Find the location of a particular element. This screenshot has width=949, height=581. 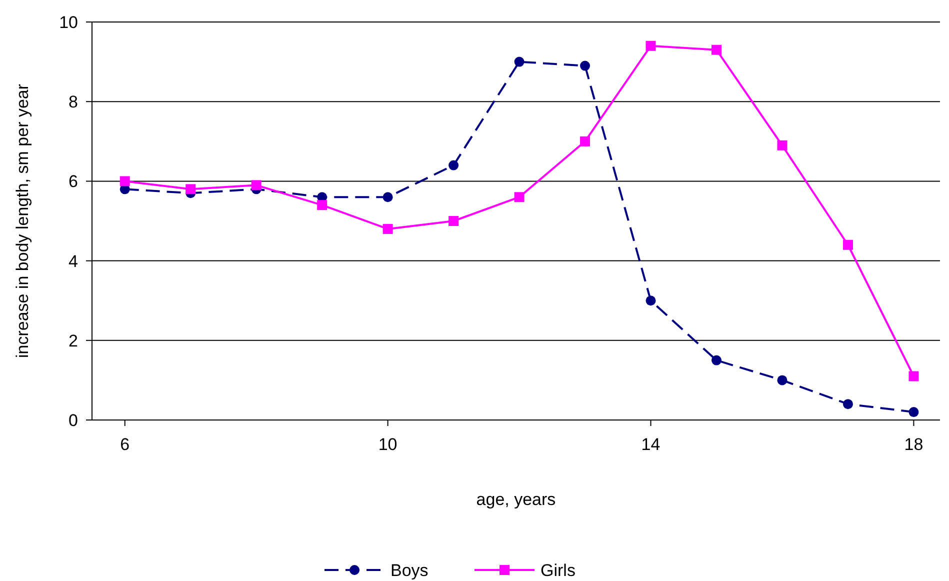

y-tick-label: 2 is located at coordinates (73, 340).